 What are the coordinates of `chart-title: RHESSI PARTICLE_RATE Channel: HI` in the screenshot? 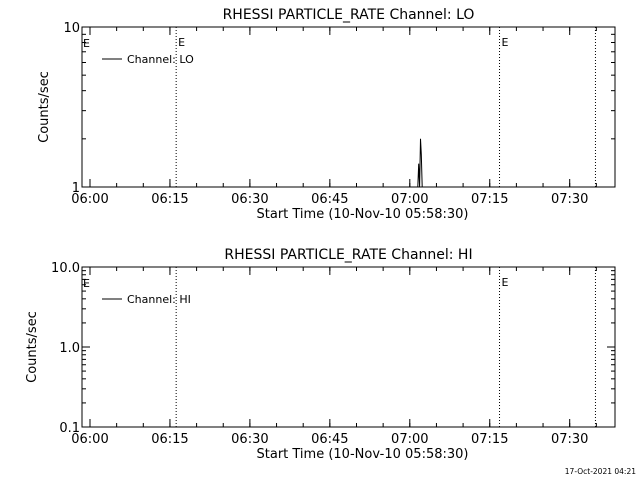 It's located at (348, 255).